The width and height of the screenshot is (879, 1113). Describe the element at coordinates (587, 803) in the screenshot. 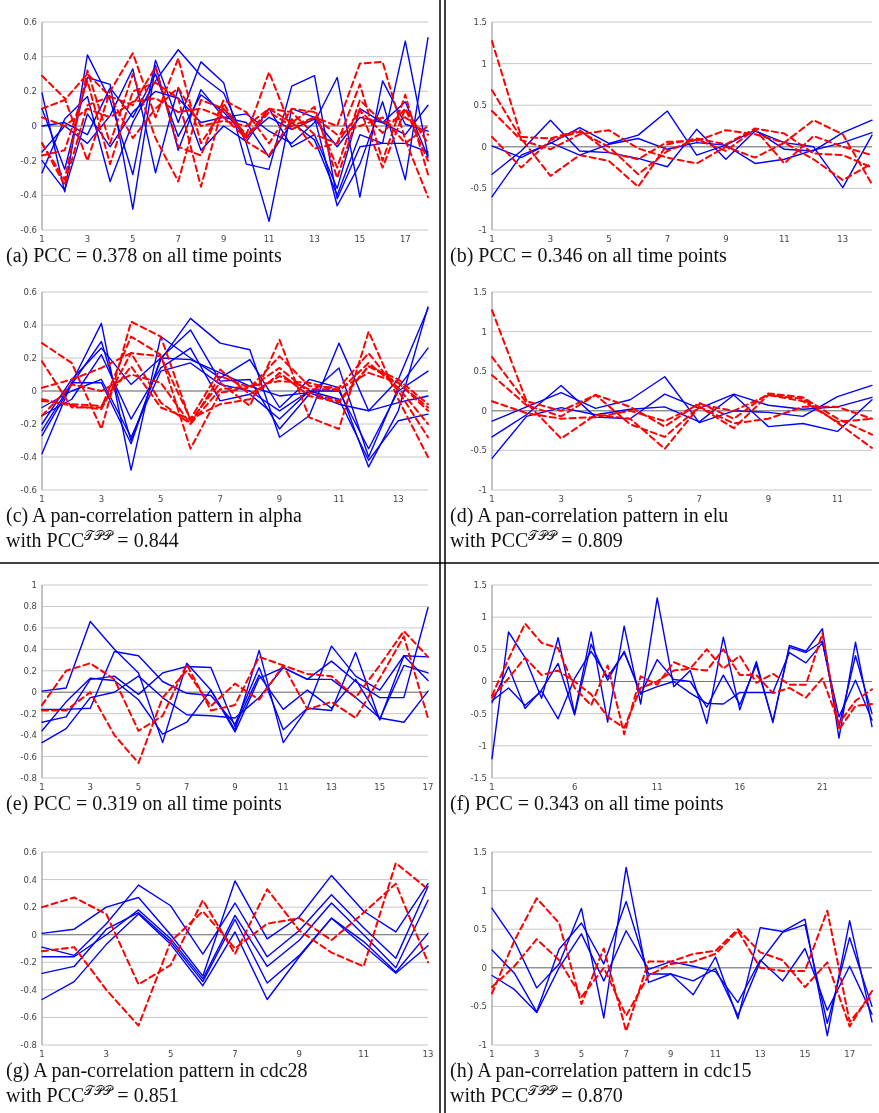

I see `text: (f) PCC = 0.343 on all time points` at that location.